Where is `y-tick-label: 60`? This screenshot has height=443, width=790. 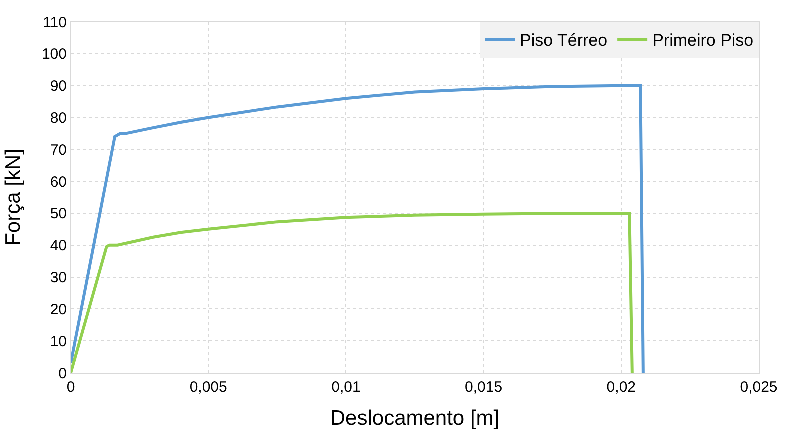 y-tick-label: 60 is located at coordinates (58, 182).